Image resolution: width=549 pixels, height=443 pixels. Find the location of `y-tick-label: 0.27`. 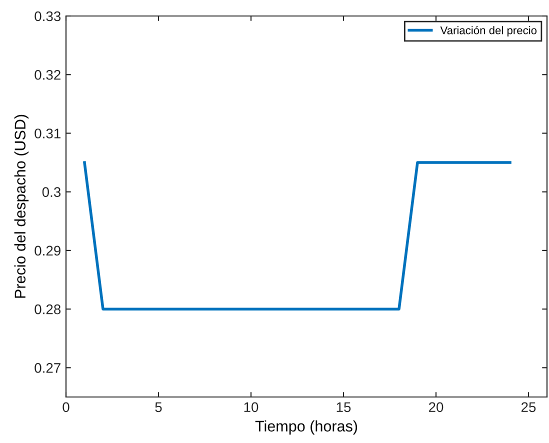

y-tick-label: 0.27 is located at coordinates (47, 368).